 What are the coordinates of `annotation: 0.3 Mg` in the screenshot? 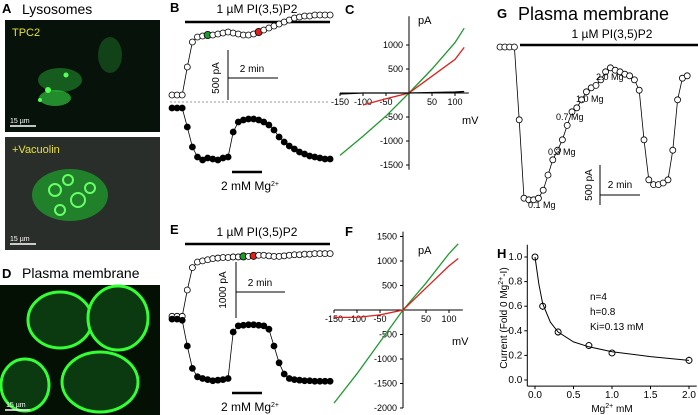 It's located at (562, 152).